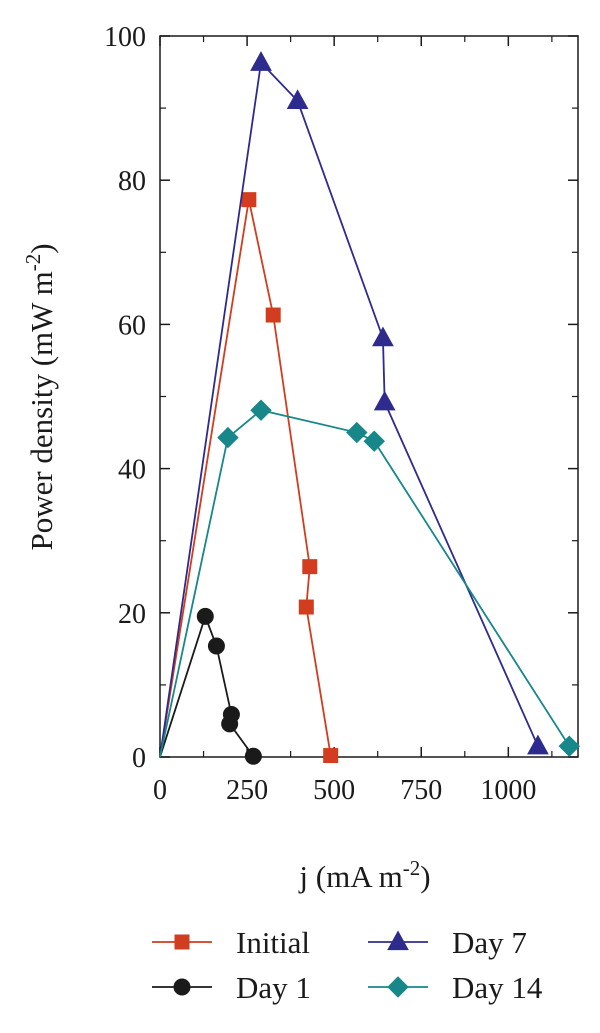 The image size is (600, 1033). Describe the element at coordinates (132, 470) in the screenshot. I see `y-tick-label: 40` at that location.